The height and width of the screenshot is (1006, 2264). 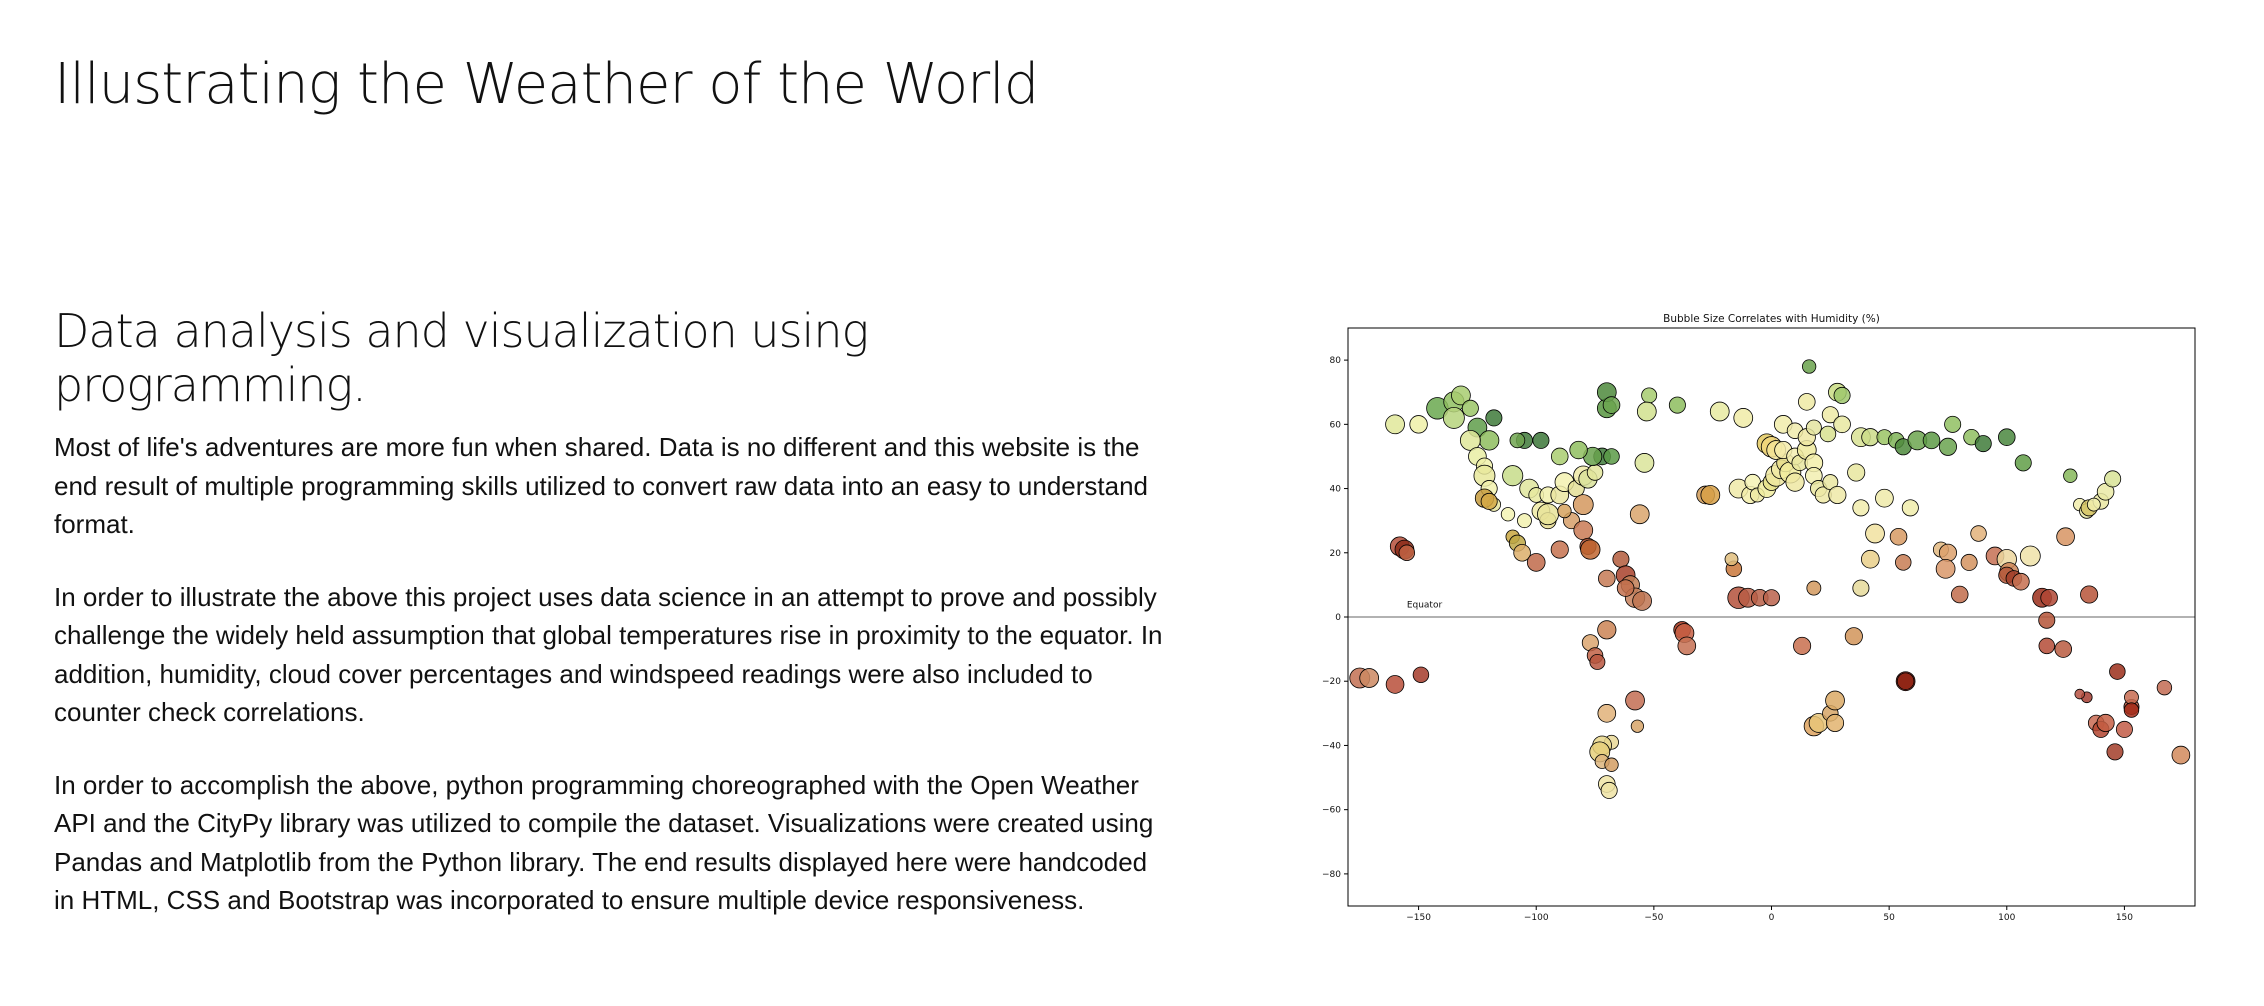 What do you see at coordinates (1772, 918) in the screenshot?
I see `x-tick-label: 0` at bounding box center [1772, 918].